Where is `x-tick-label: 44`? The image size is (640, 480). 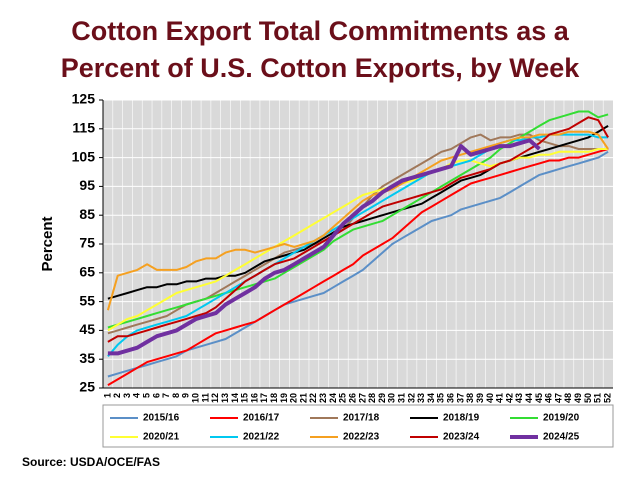 x-tick-label: 44 is located at coordinates (529, 398).